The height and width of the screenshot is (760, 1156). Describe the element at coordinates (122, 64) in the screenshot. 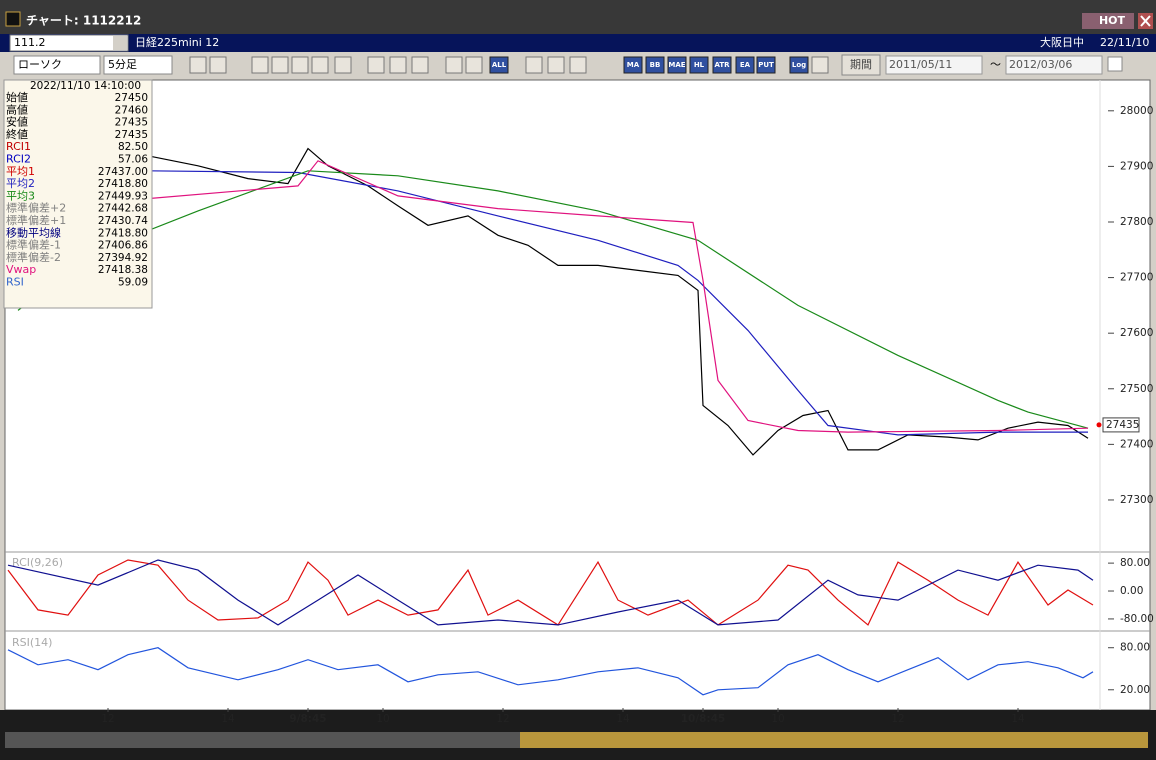

I see `interval: 5分足` at that location.